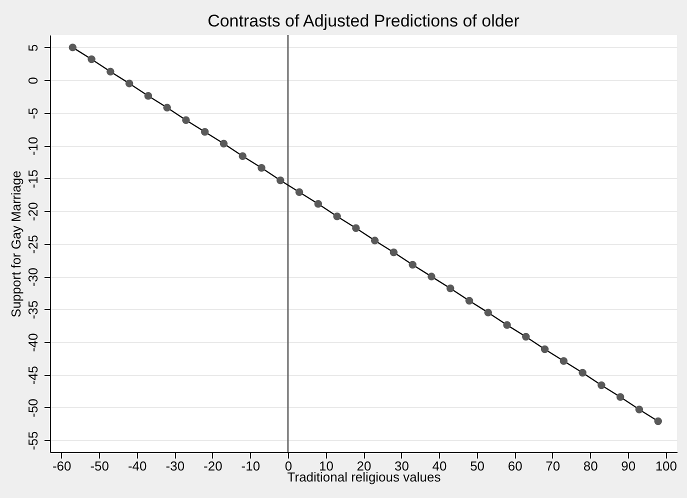  Describe the element at coordinates (477, 466) in the screenshot. I see `x-tick-label: 50` at that location.